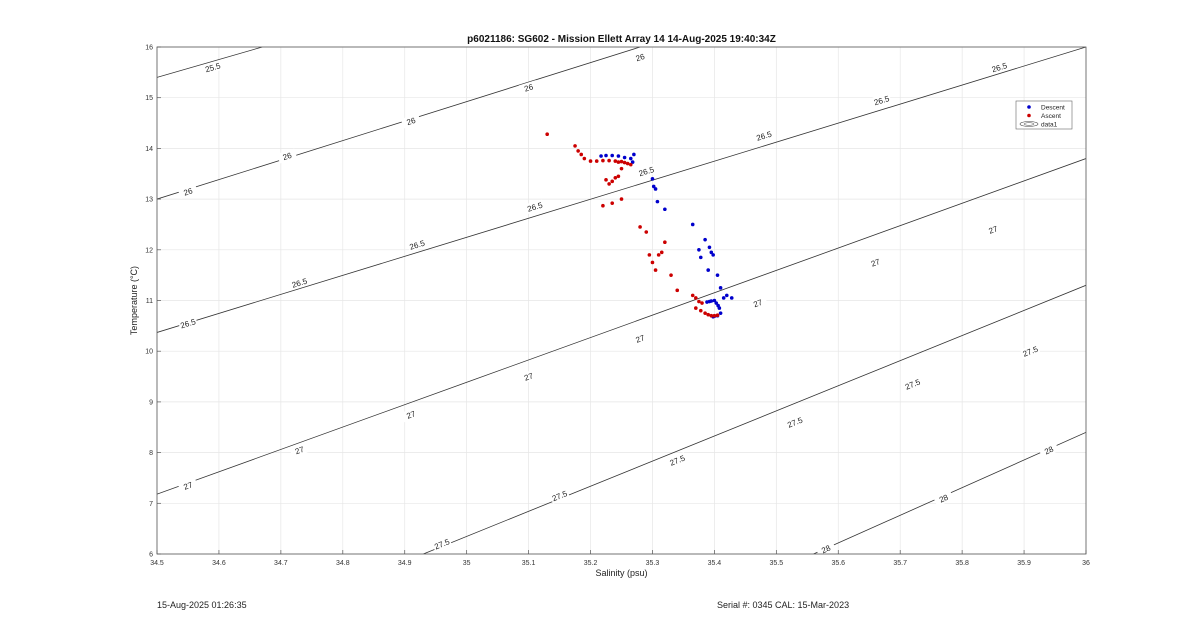  What do you see at coordinates (151, 402) in the screenshot?
I see `y-tick-label: 9` at bounding box center [151, 402].